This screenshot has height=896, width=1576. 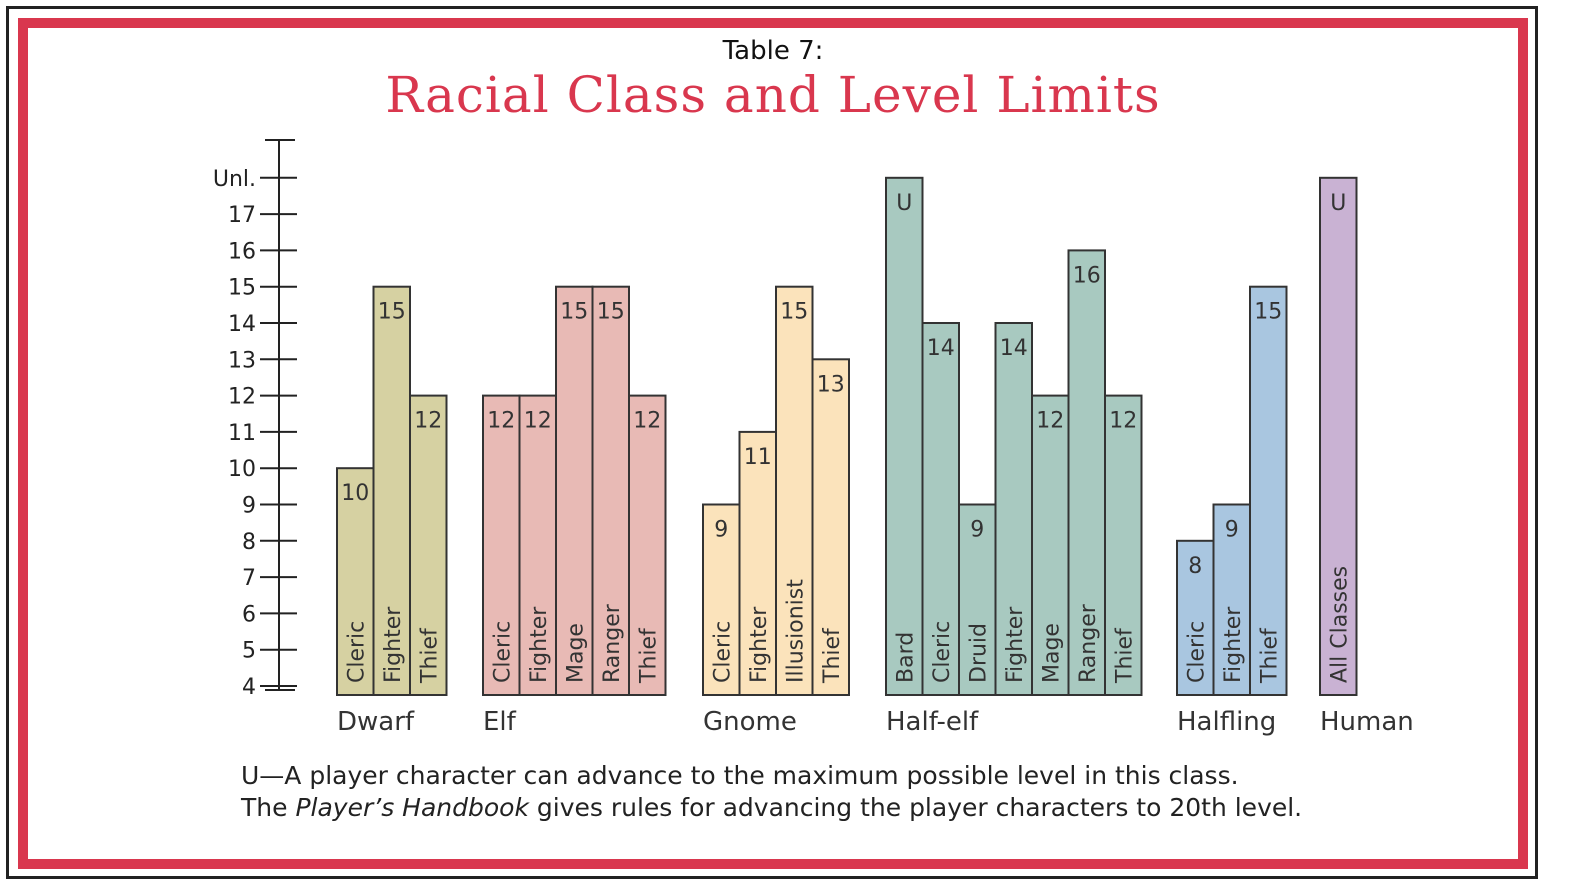 I want to click on y-tick-label: 14, so click(x=242, y=324).